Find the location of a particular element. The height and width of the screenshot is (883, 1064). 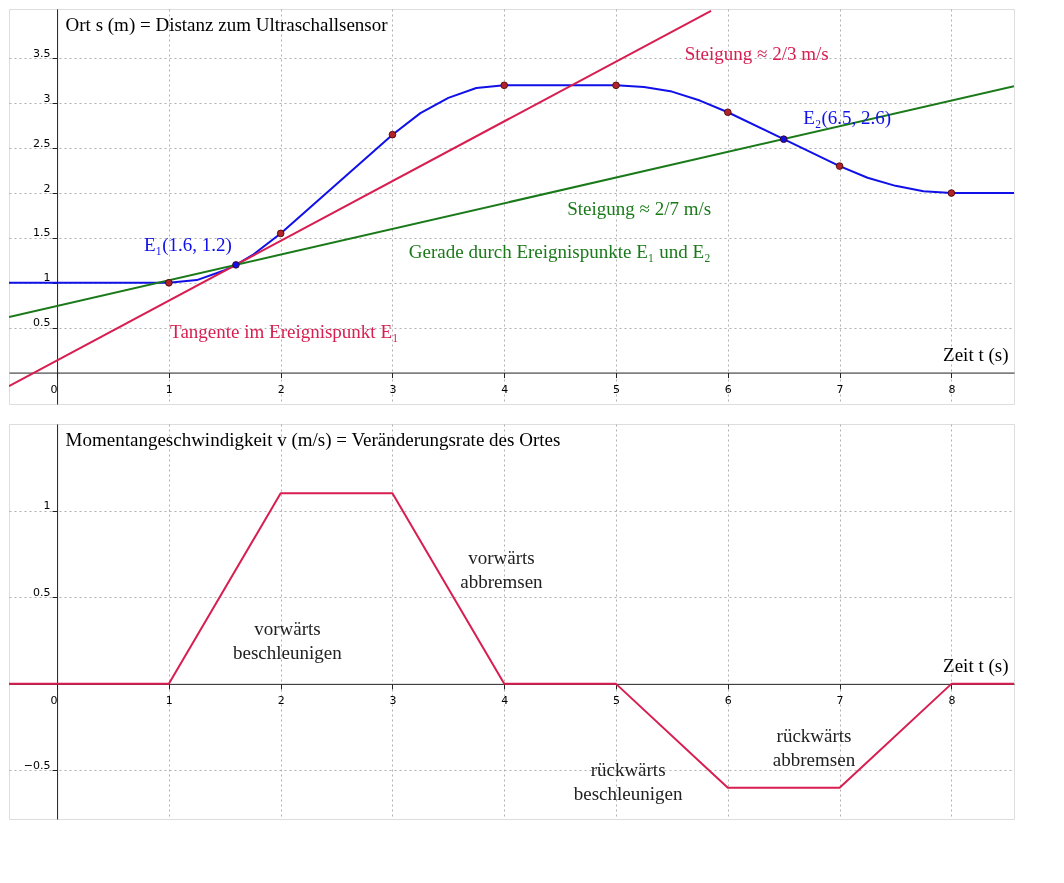

y-tick-label: 1.5 is located at coordinates (42, 233).